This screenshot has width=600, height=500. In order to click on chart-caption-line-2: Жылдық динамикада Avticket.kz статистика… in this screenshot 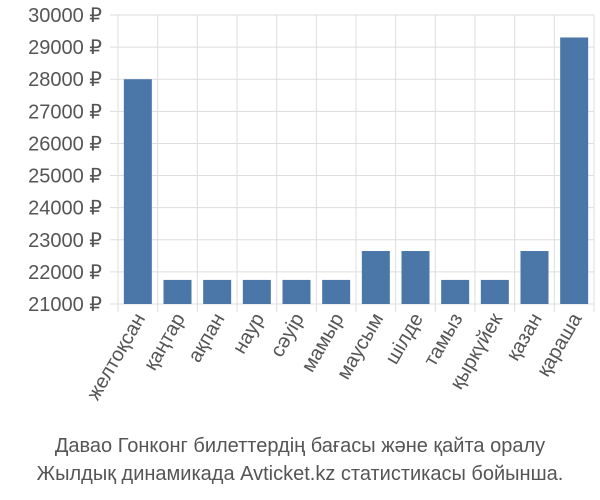, I will do `click(300, 474)`.